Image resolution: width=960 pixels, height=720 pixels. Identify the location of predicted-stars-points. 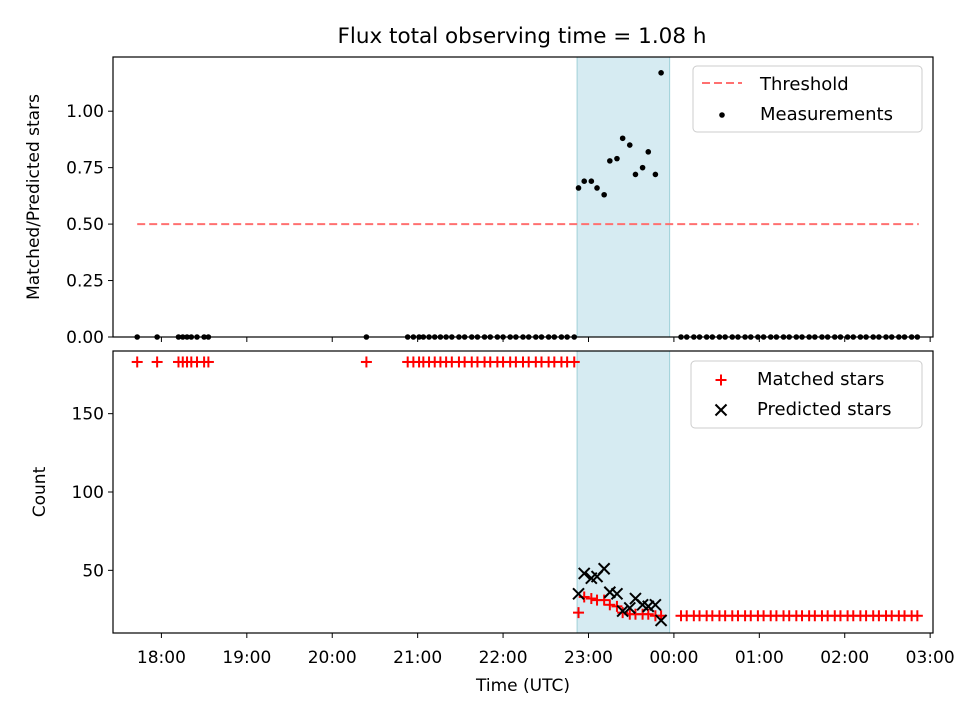
(620, 594).